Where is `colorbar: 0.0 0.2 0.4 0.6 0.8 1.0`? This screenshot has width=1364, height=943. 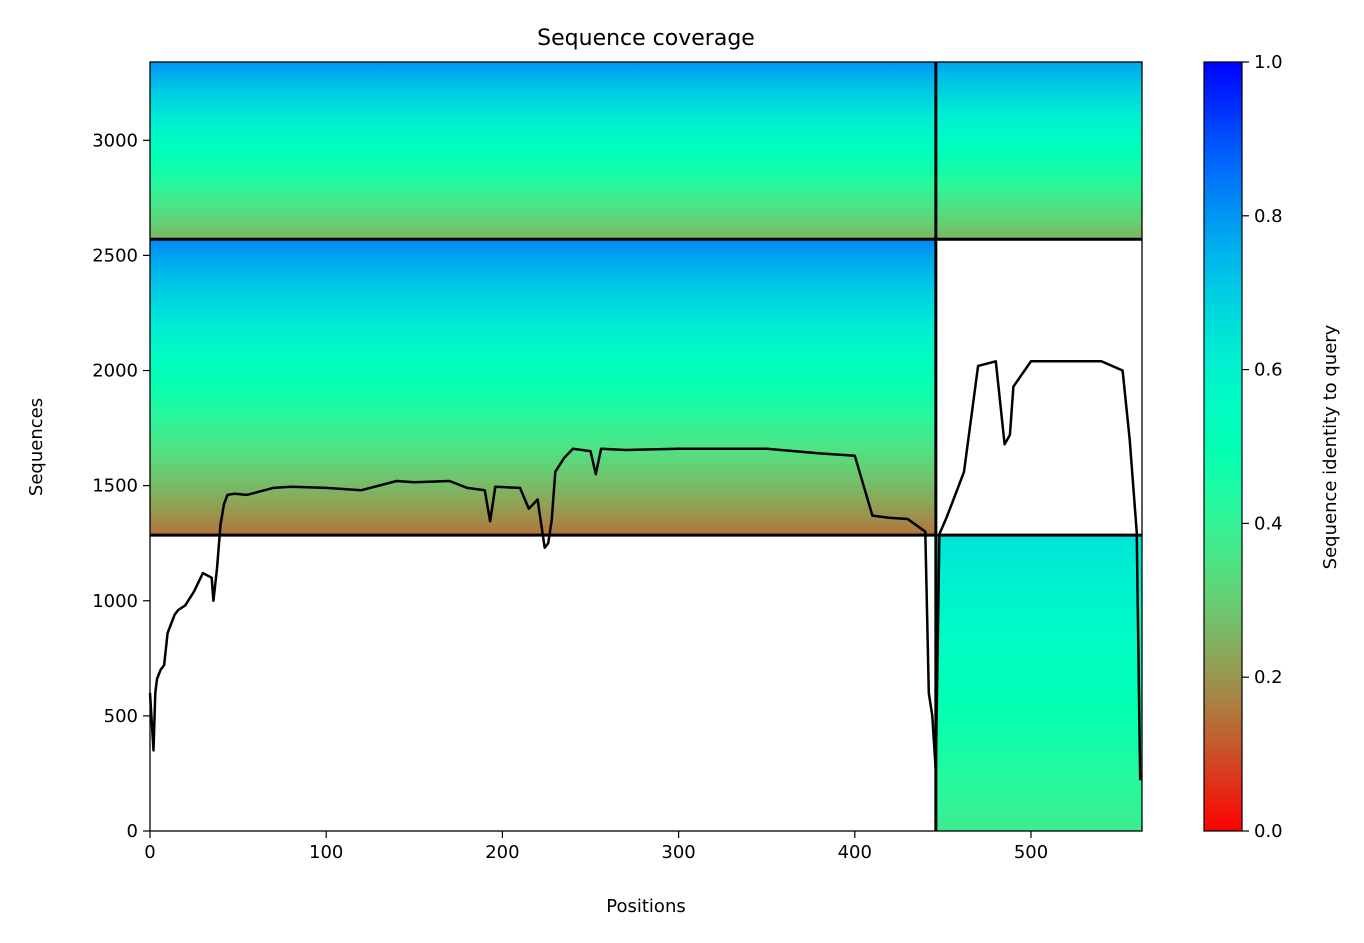 colorbar: 0.0 0.2 0.4 0.6 0.8 1.0 is located at coordinates (1243, 447).